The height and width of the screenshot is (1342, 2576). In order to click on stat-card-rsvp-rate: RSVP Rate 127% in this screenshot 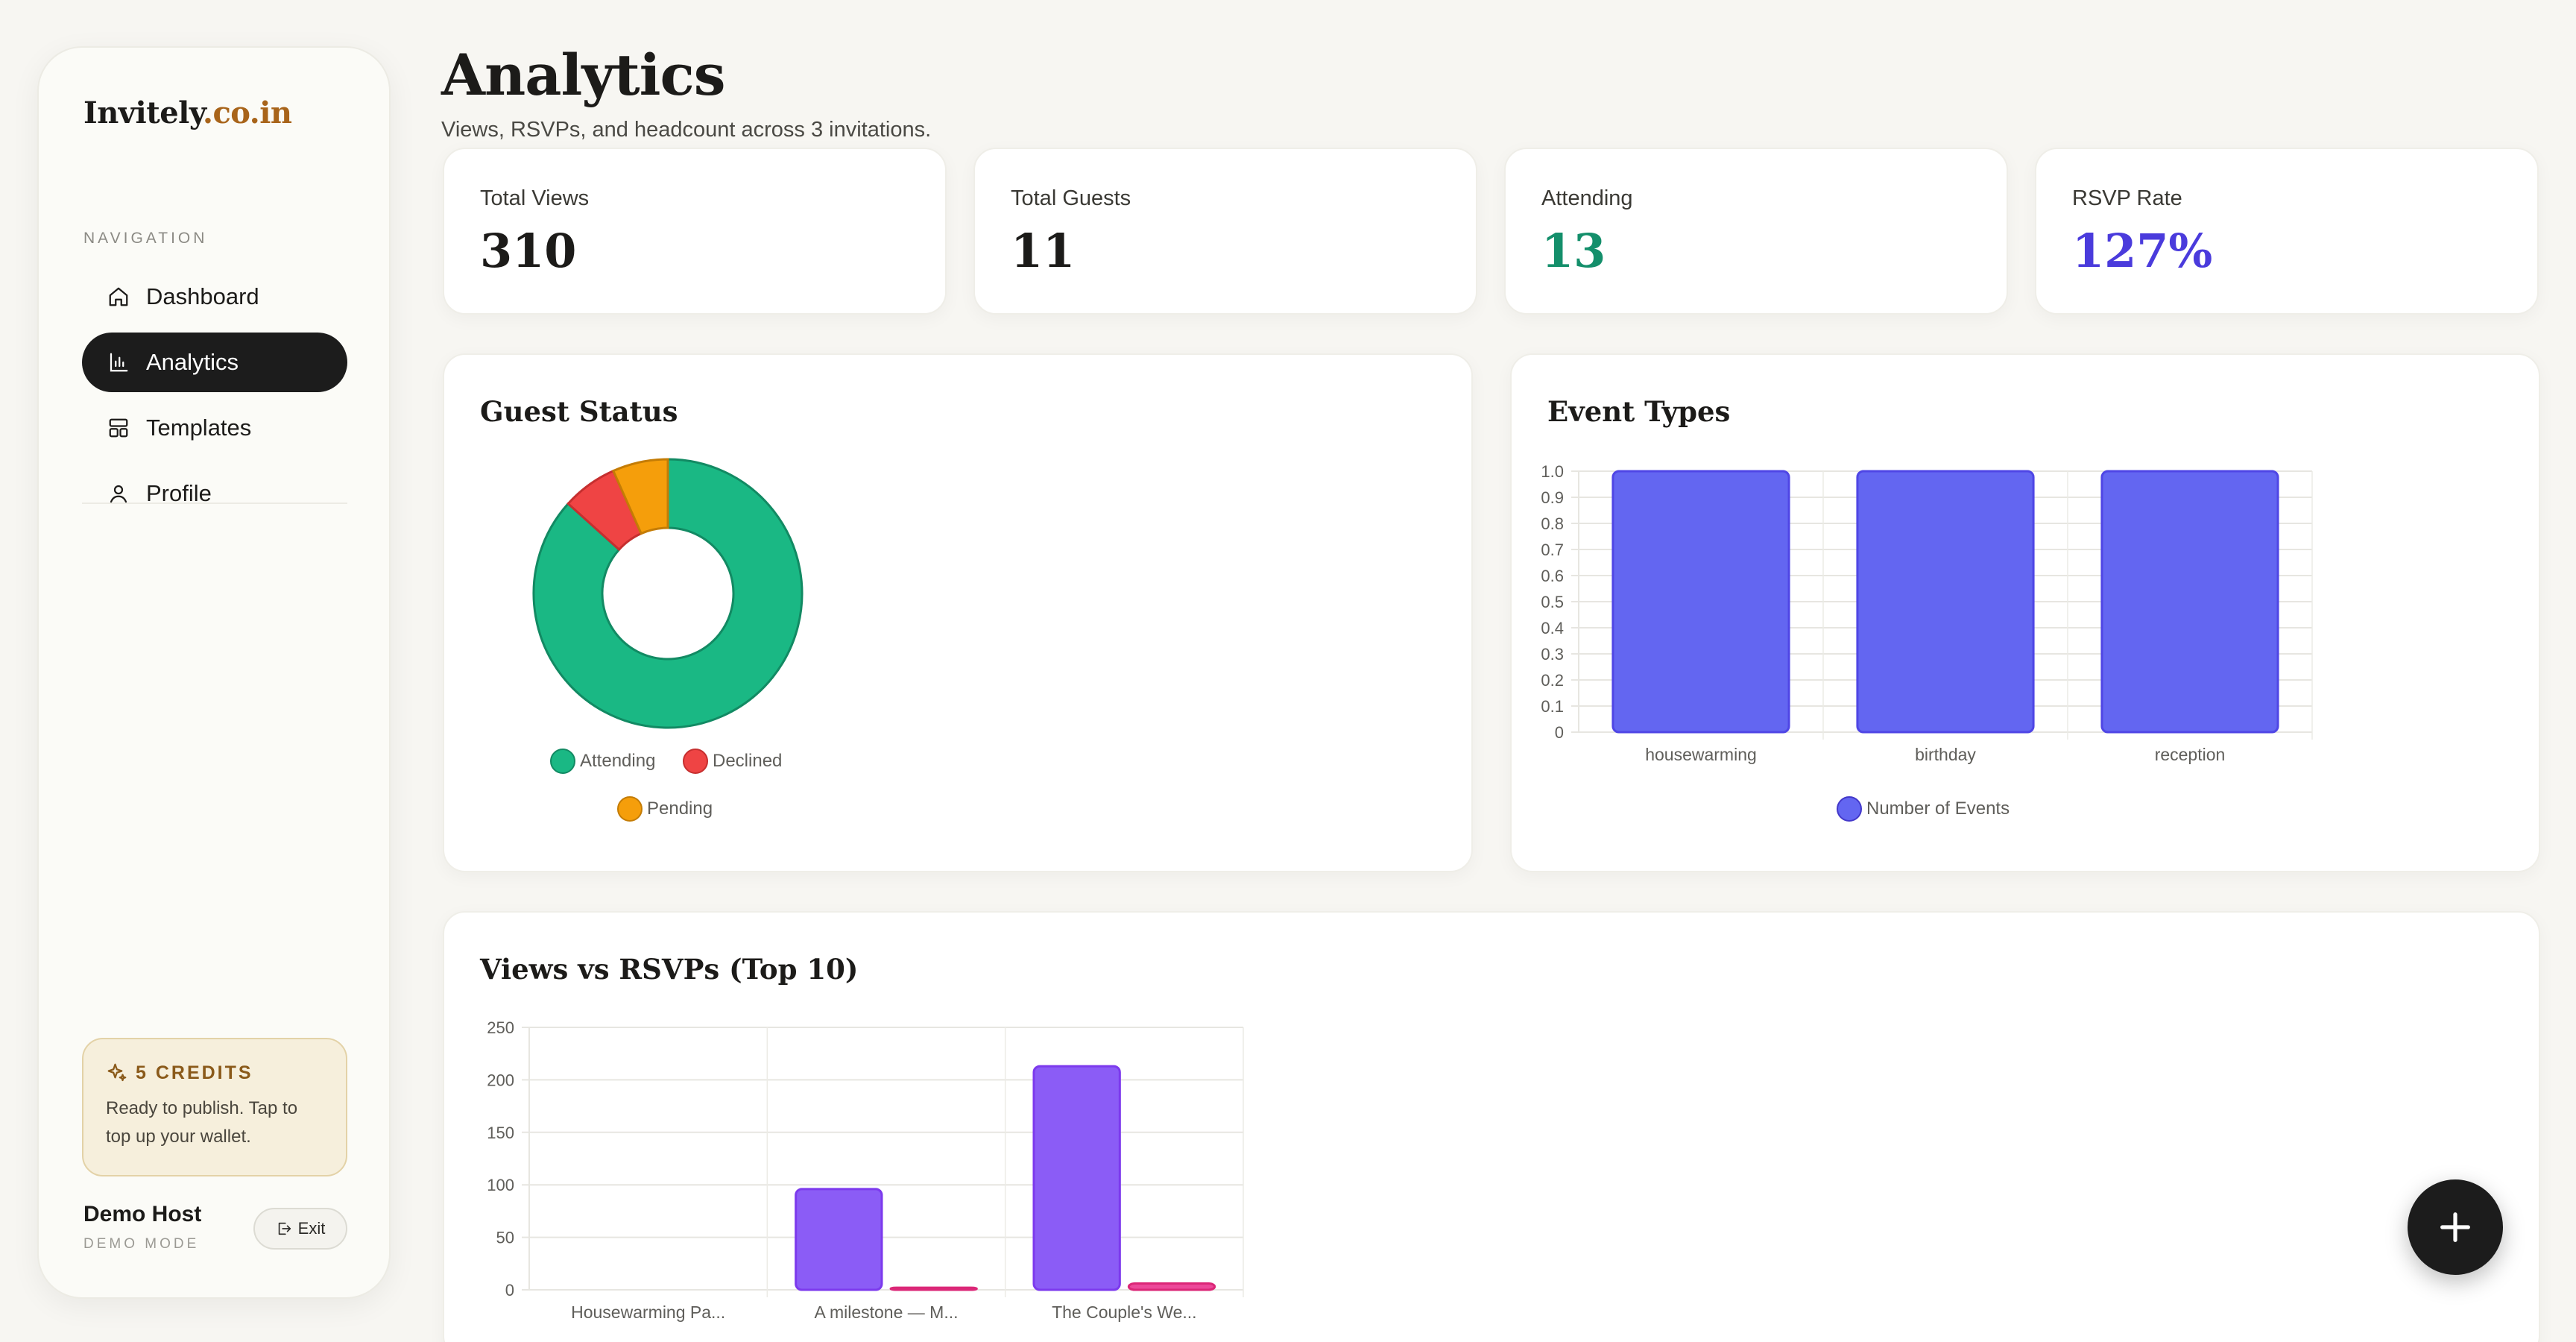, I will do `click(2287, 231)`.